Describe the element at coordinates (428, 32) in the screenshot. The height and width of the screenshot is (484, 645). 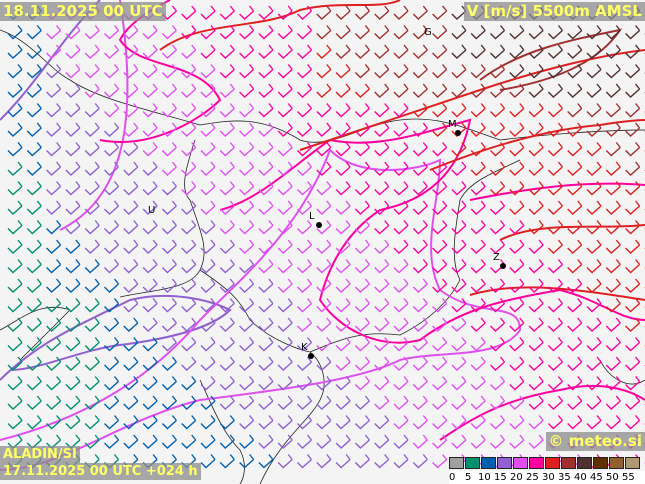
I see `city-label: G` at that location.